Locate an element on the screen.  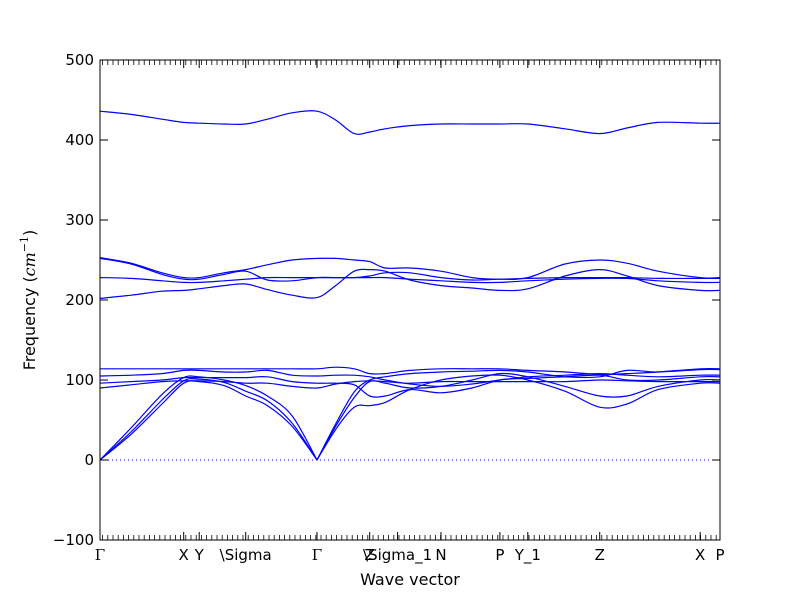
y-tick-label: 200 is located at coordinates (79, 300).